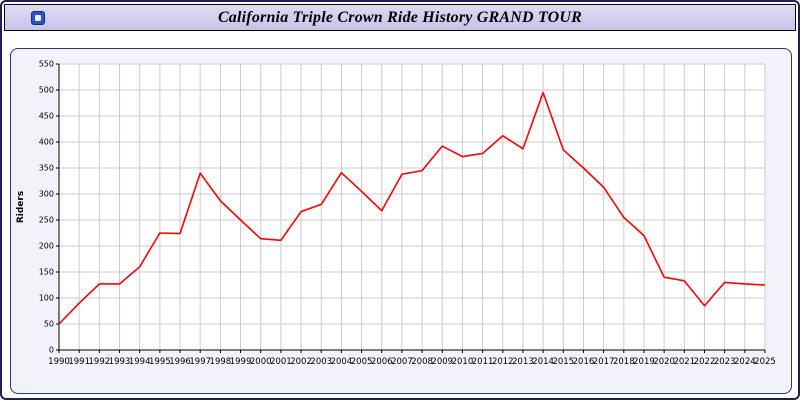 This screenshot has height=400, width=800. I want to click on svg-text: 1990, so click(59, 362).